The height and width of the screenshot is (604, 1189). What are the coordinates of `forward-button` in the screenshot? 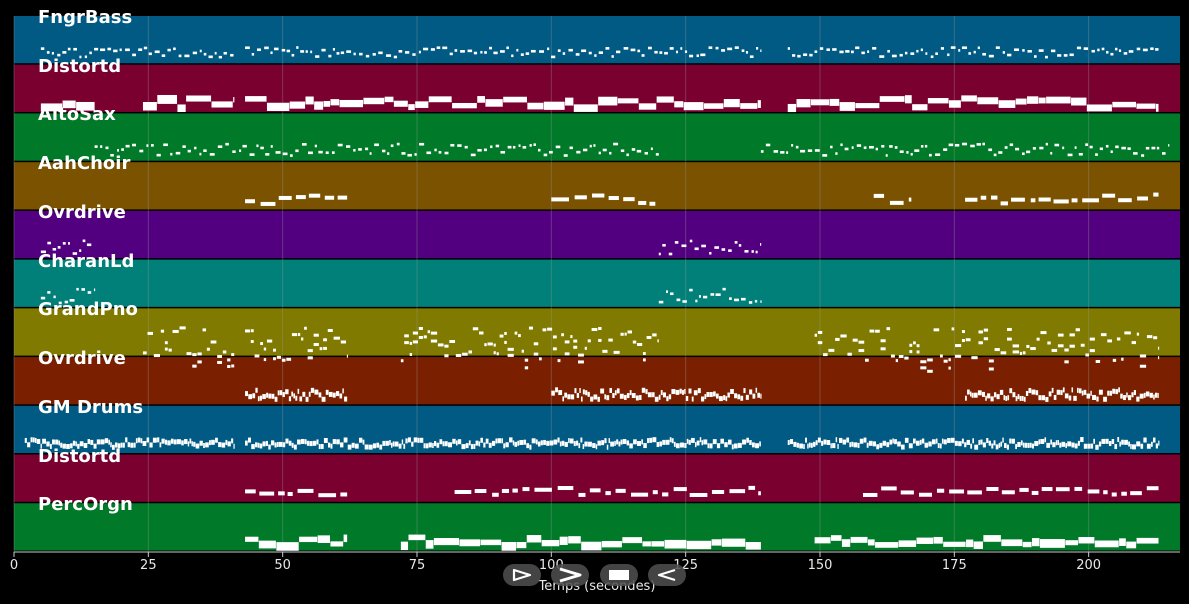 It's located at (570, 575).